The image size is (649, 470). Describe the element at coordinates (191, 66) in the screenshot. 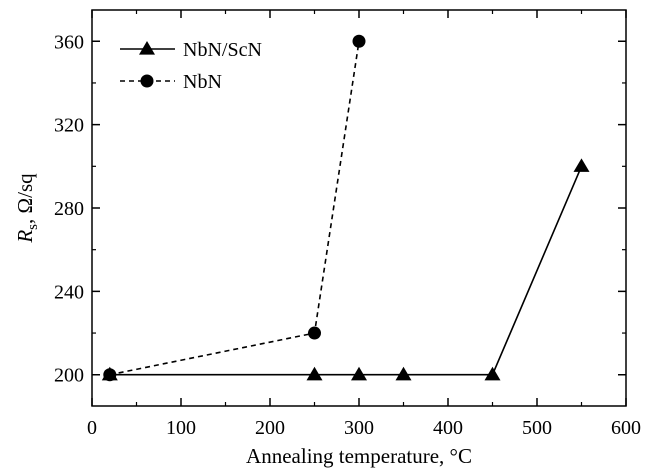

I see `legend: NbN/ScN NbN` at that location.